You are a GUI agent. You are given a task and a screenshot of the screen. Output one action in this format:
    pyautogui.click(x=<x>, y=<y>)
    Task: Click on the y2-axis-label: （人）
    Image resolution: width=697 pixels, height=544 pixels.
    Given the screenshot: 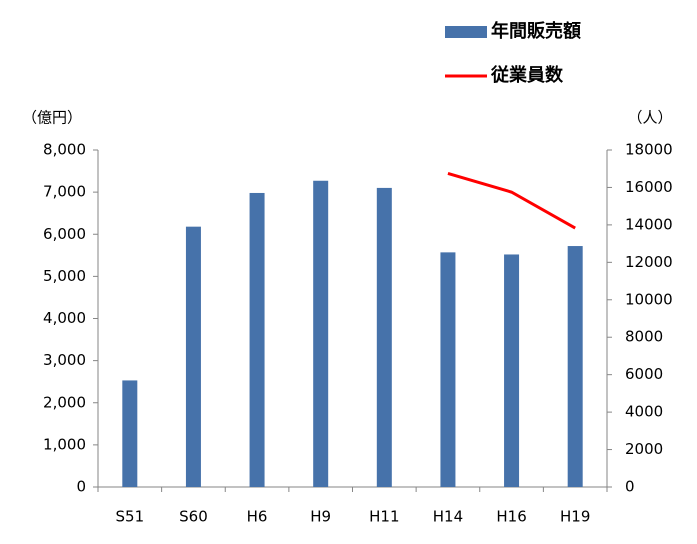 What is the action you would take?
    pyautogui.click(x=649, y=118)
    